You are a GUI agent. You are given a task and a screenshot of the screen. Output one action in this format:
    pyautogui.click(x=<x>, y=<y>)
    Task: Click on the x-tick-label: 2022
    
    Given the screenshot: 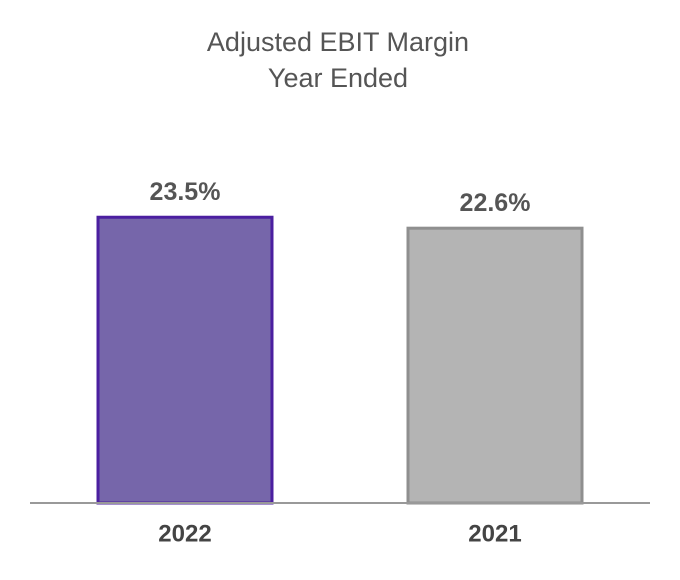 What is the action you would take?
    pyautogui.click(x=184, y=533)
    